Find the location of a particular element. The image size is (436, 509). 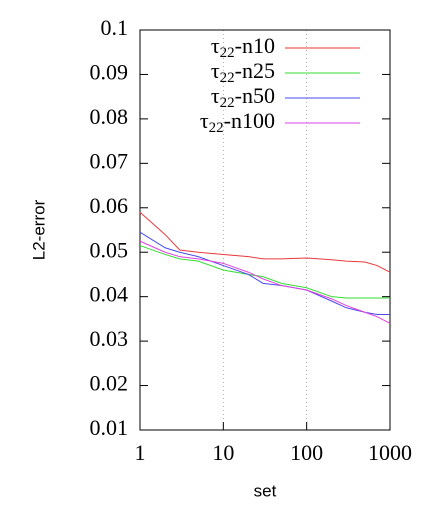

y-tick-label: 0.08 is located at coordinates (109, 116).